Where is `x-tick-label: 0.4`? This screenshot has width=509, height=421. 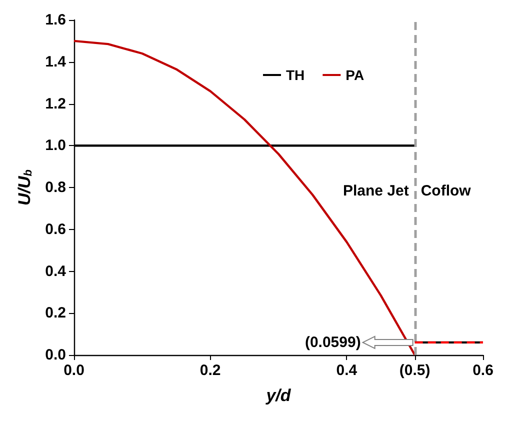 x-tick-label: 0.4 is located at coordinates (347, 370).